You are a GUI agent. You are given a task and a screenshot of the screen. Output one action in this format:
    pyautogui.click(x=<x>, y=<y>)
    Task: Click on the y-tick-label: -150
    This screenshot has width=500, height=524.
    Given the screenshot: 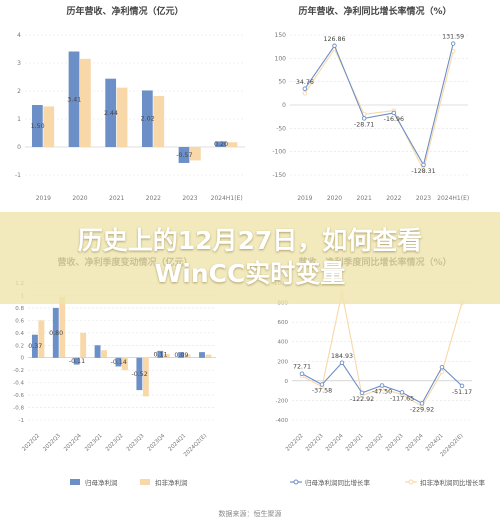 What is the action you would take?
    pyautogui.click(x=279, y=175)
    